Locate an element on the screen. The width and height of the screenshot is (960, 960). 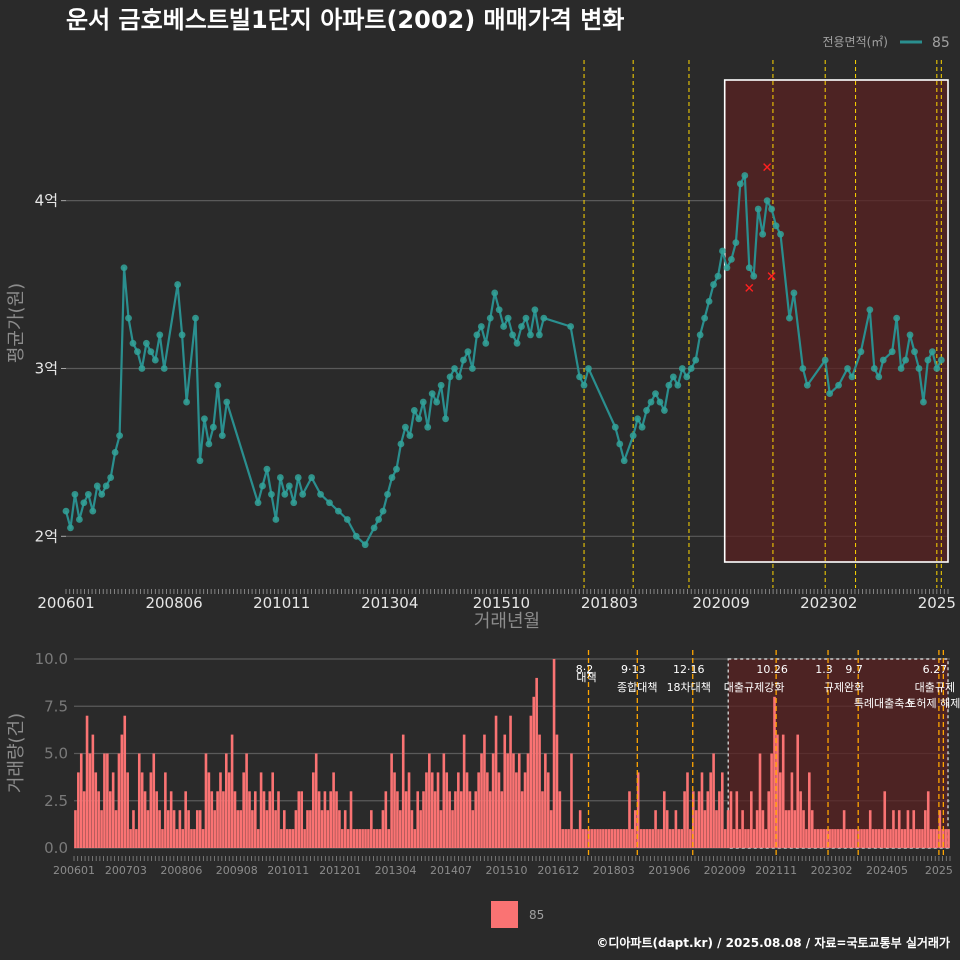
volume-y-tick-label: 5.0 is located at coordinates (56, 754).